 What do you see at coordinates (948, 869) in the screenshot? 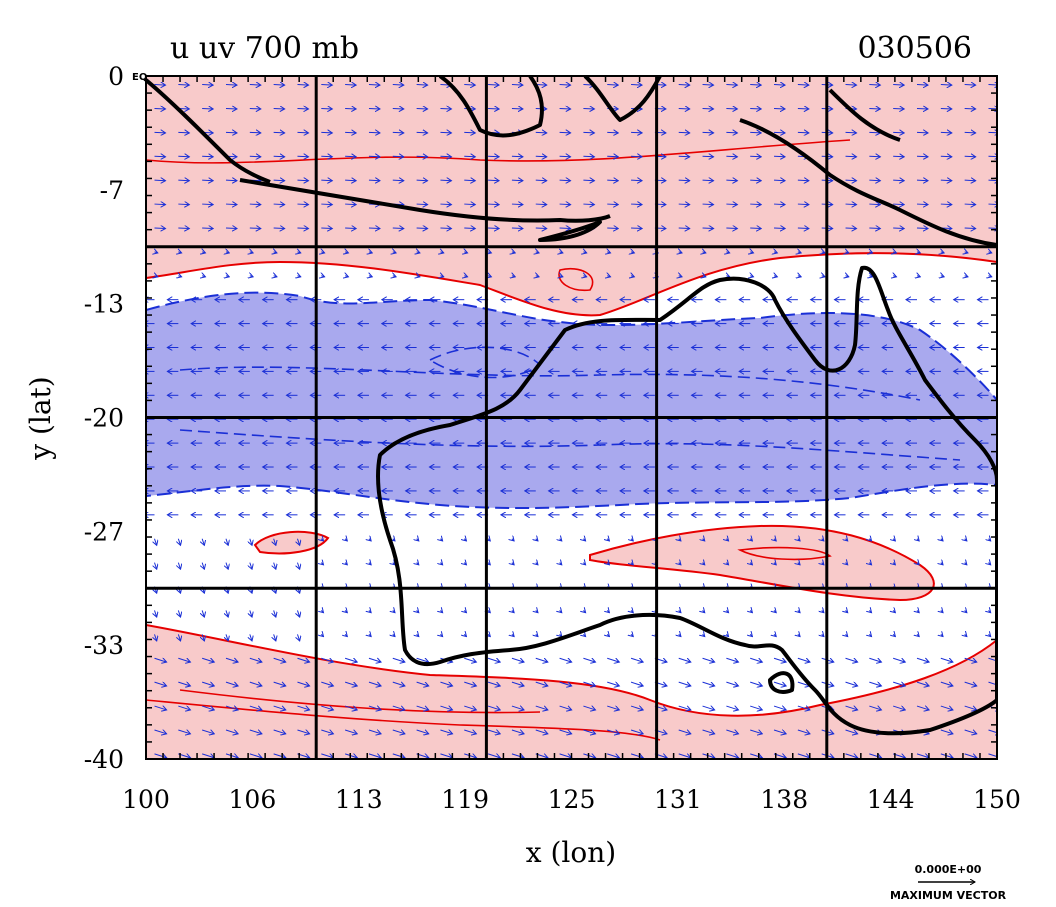
I see `vector-legend-value: 0.000E+00` at bounding box center [948, 869].